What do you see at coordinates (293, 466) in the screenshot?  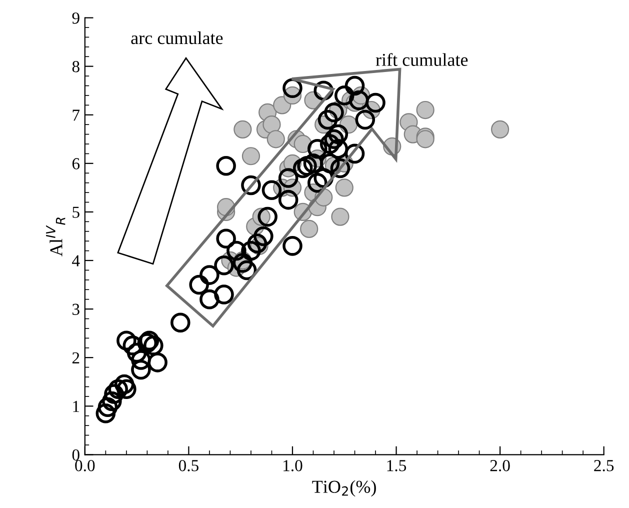 I see `x-tick-label: 1.0` at bounding box center [293, 466].